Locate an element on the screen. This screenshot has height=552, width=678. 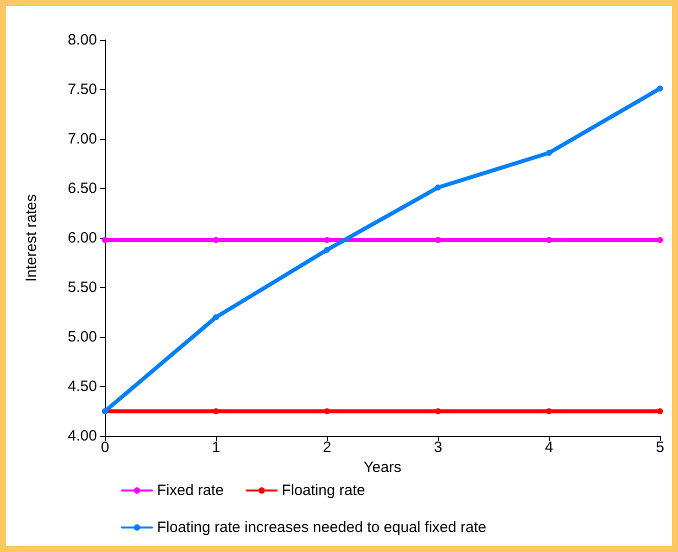
legend-label: Floating rate increases needed to equal fixed rate is located at coordinates (321, 527).